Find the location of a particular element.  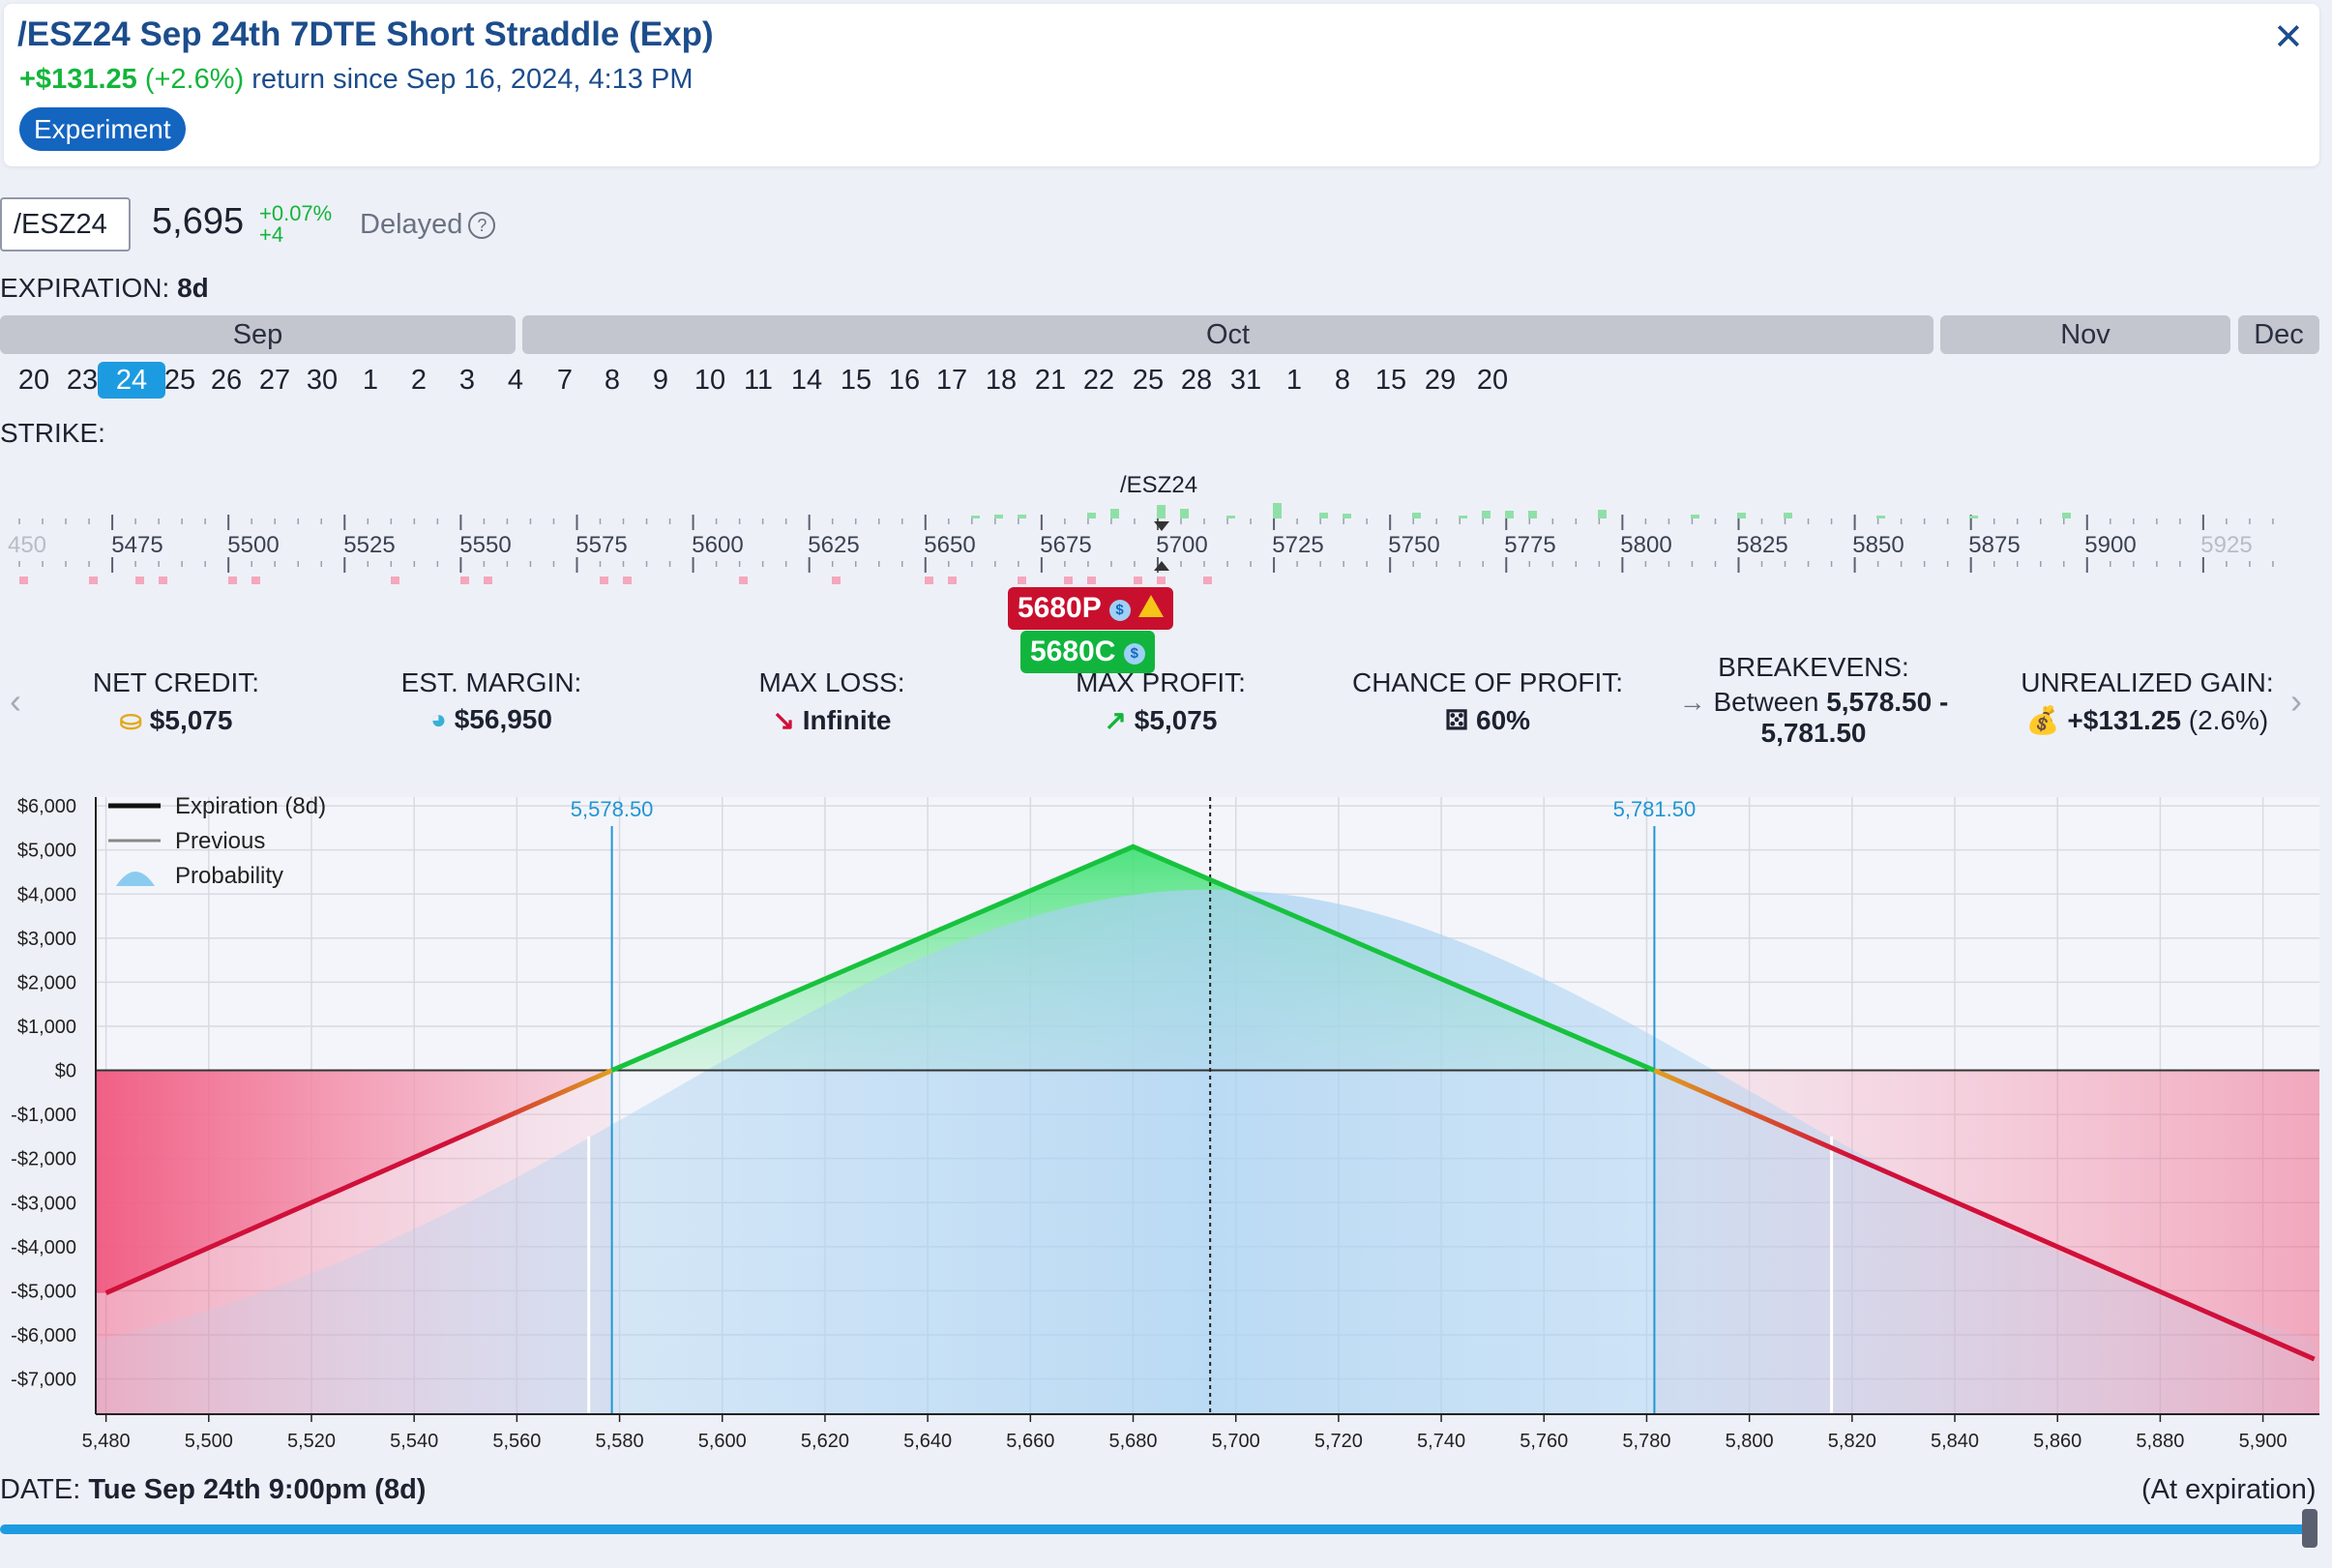

expiration-day: 18 is located at coordinates (1001, 380).